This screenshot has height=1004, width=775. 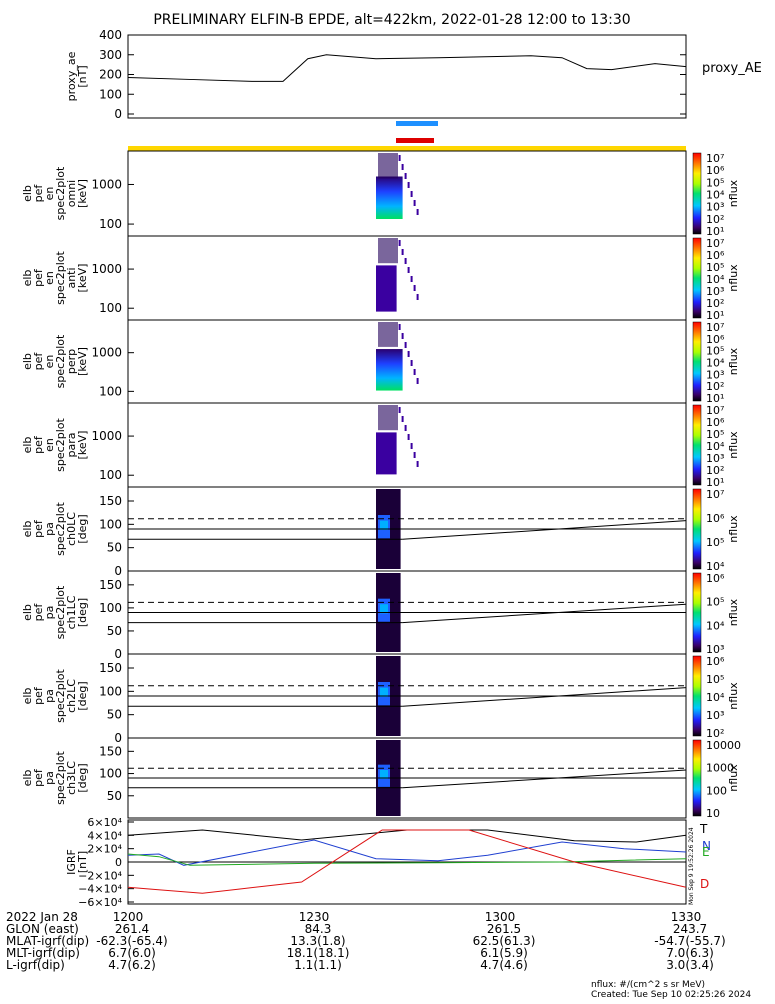 What do you see at coordinates (71, 529) in the screenshot?
I see `panel-ylabel-line: ch0LC` at bounding box center [71, 529].